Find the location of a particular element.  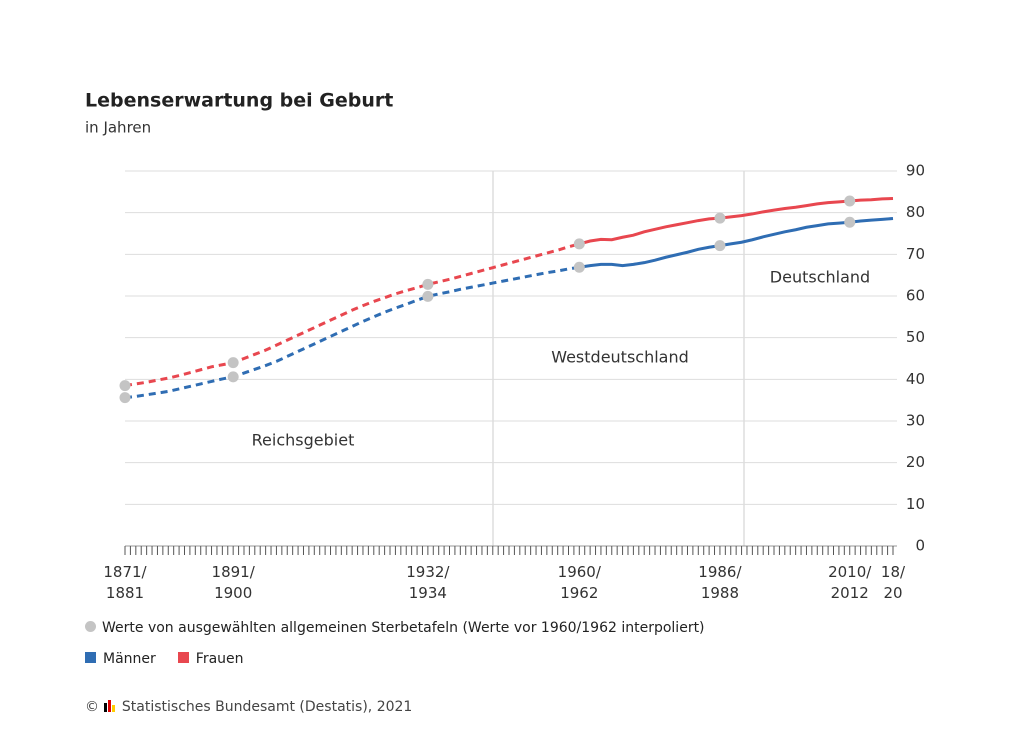

source: Statistisches Bundesamt (Destatis), 2021 is located at coordinates (267, 707).